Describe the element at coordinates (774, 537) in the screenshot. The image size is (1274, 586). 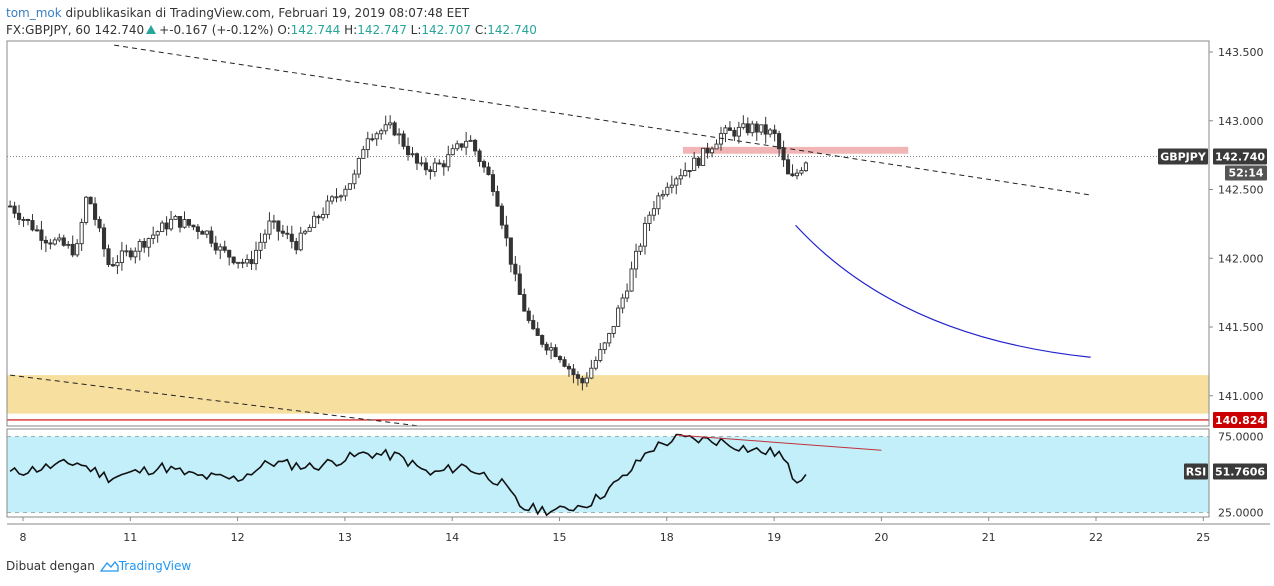
I see `time-tick-label: 19` at that location.